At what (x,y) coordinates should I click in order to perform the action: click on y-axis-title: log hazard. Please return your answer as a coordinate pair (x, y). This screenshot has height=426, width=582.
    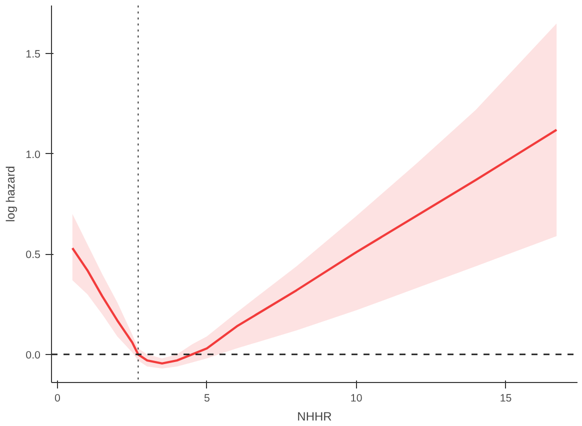
    Looking at the image, I should click on (11, 194).